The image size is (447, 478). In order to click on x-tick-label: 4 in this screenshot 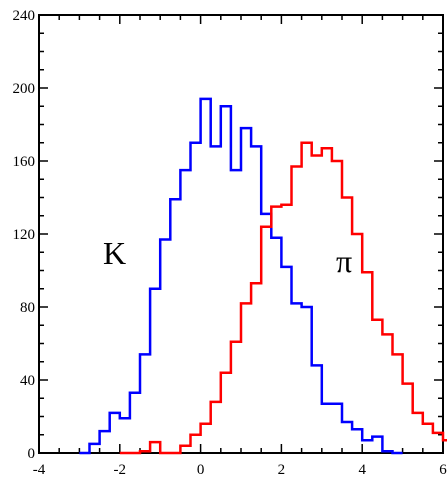, I will do `click(362, 470)`.